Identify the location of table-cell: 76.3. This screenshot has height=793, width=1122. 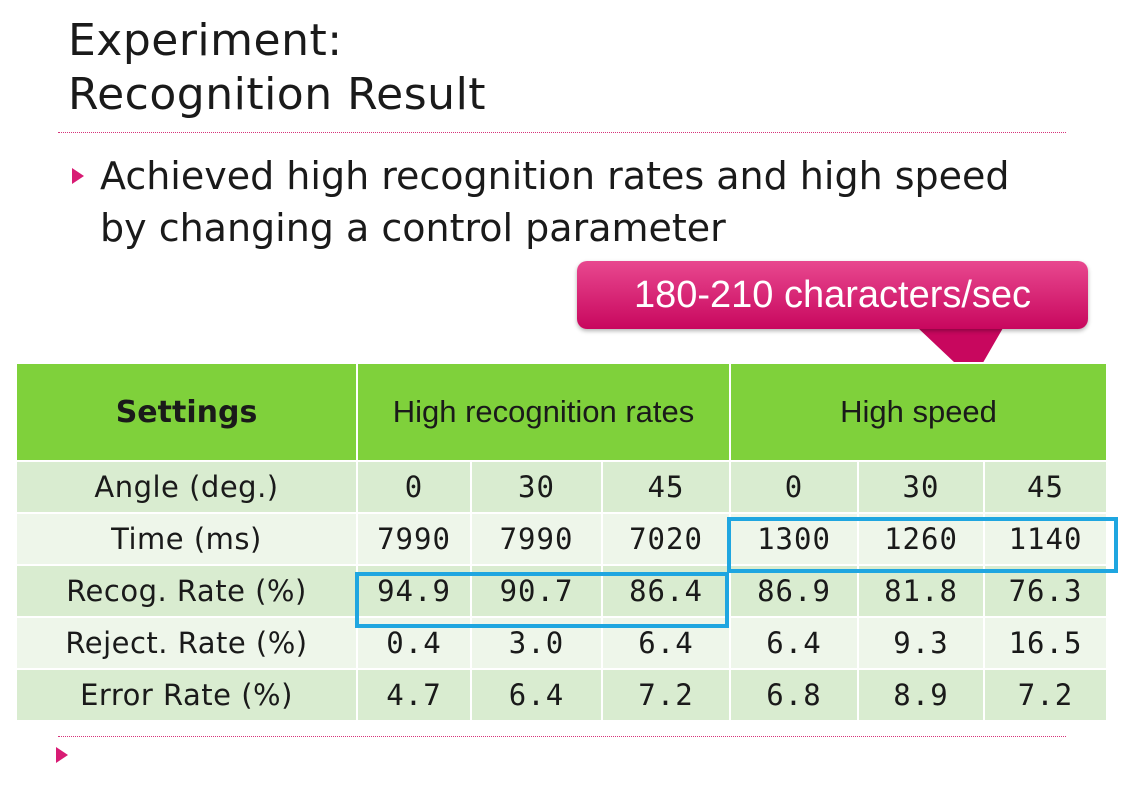
(1045, 591).